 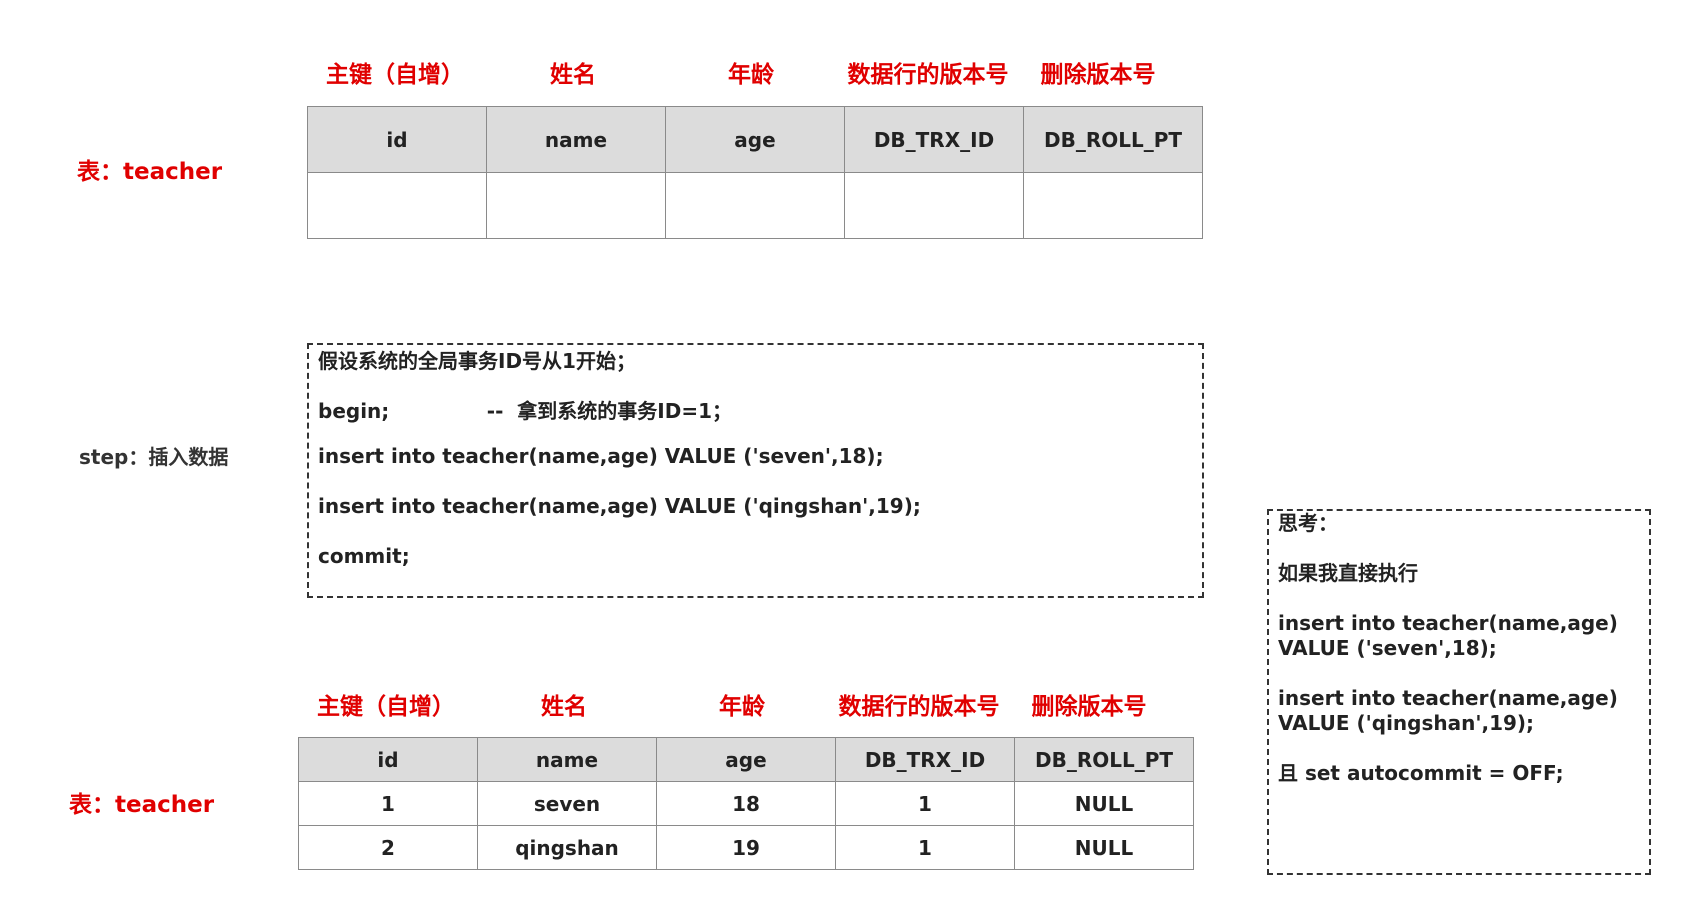 I want to click on code-line: commit;, so click(x=364, y=556).